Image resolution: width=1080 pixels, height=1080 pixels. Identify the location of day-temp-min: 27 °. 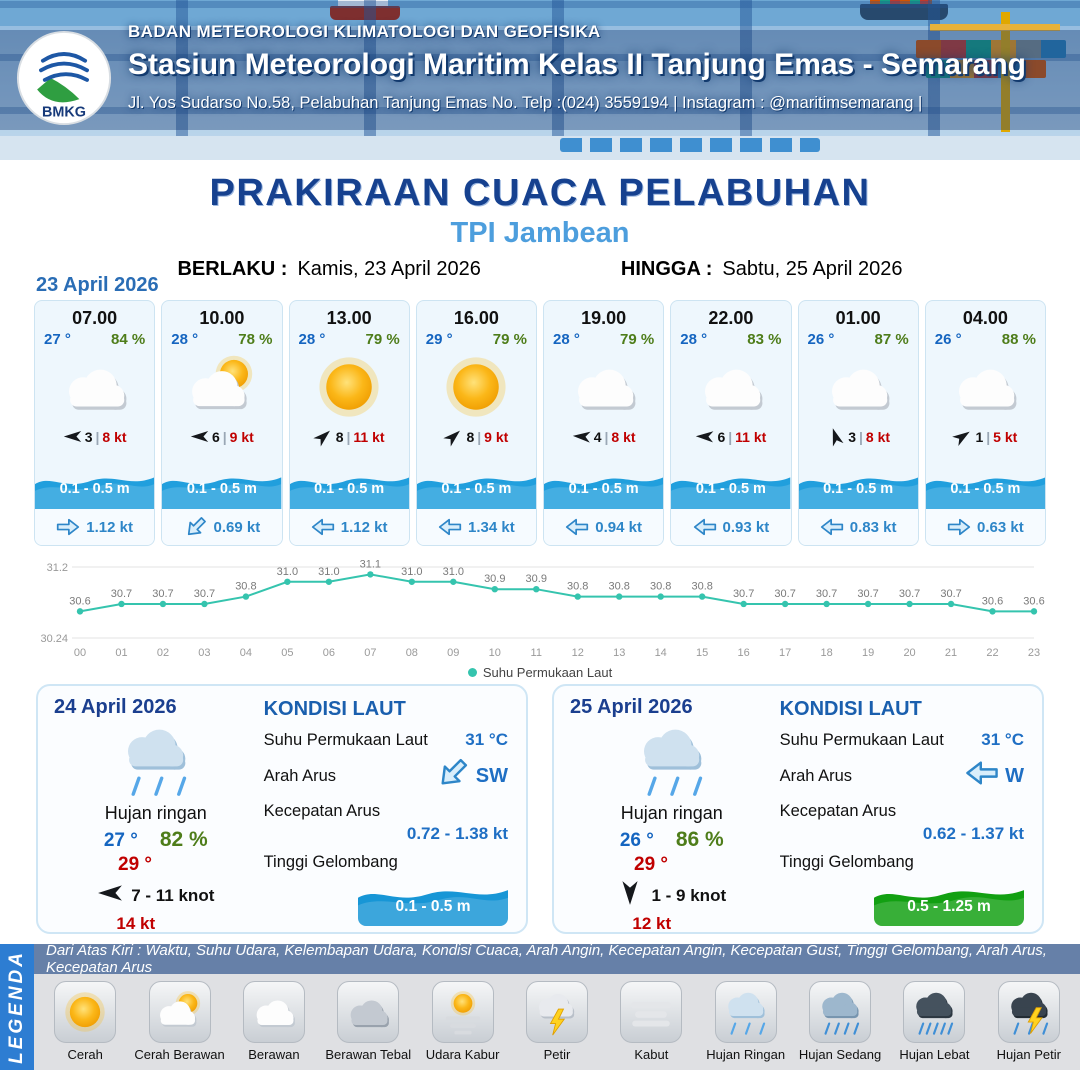
(120, 840).